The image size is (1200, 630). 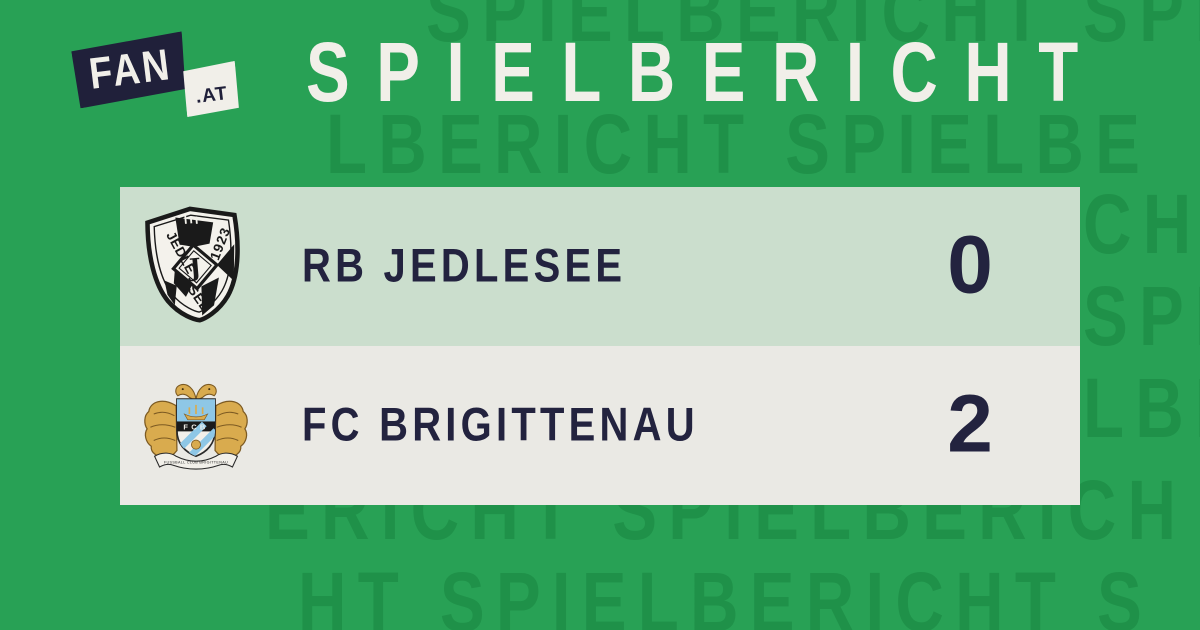 I want to click on fc-brigittenau-crest-icon: FCB FUSSBALL CLUB BRIGITTENAU, so click(x=196, y=426).